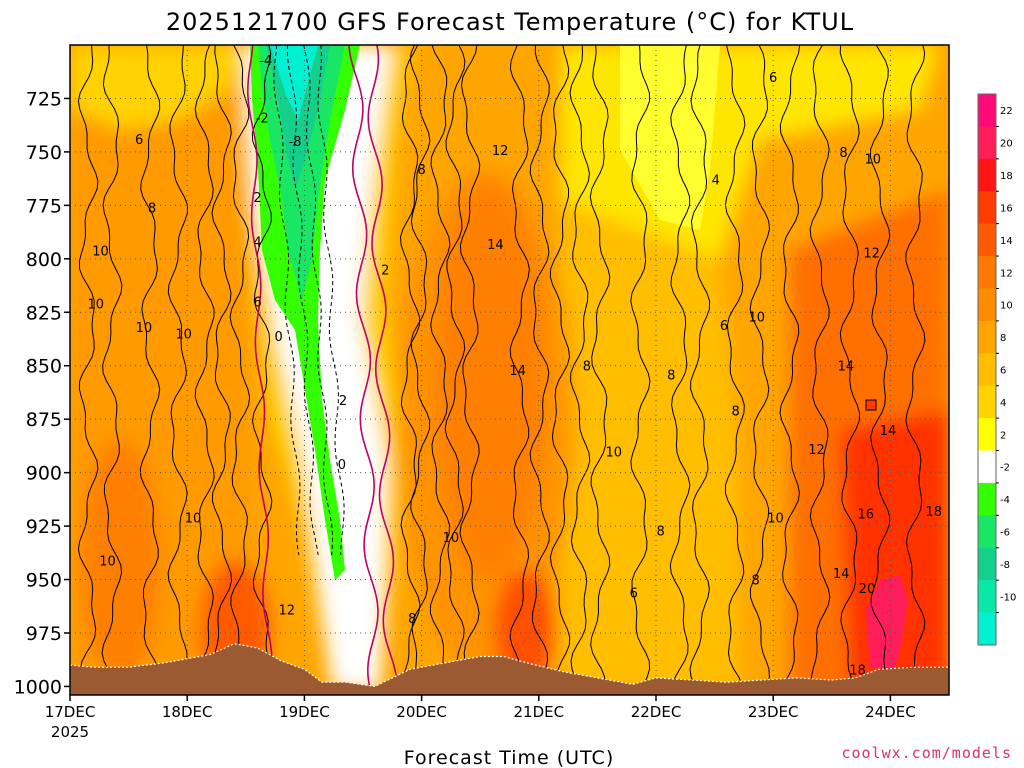 This screenshot has height=768, width=1024. Describe the element at coordinates (44, 206) in the screenshot. I see `y-tick-label: 775` at that location.